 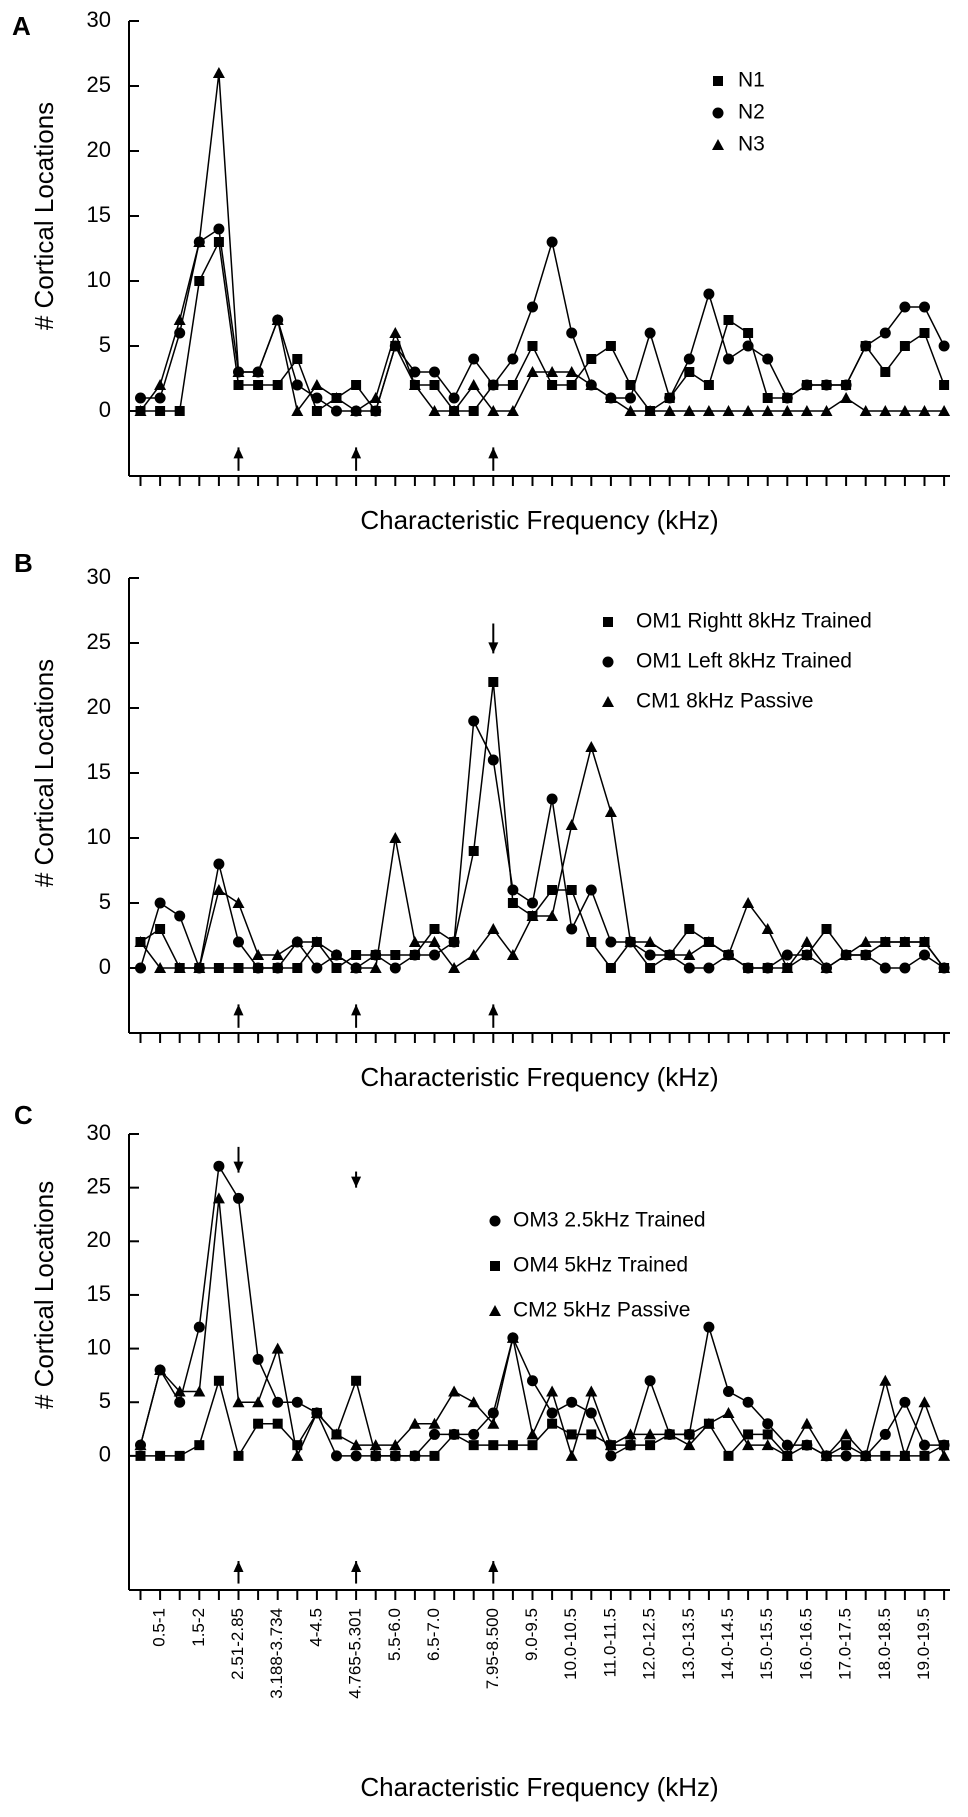 I want to click on y-tick-label: 0, so click(x=105, y=966).